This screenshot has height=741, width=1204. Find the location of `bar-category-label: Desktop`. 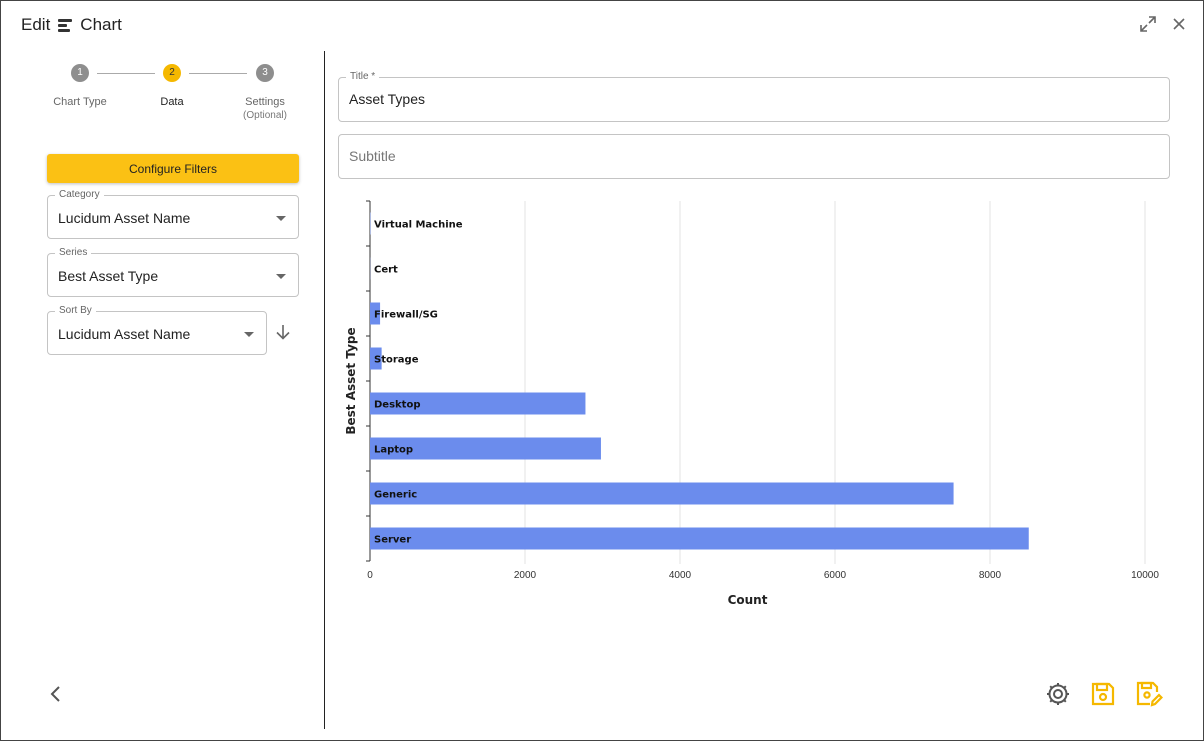

bar-category-label: Desktop is located at coordinates (397, 405).